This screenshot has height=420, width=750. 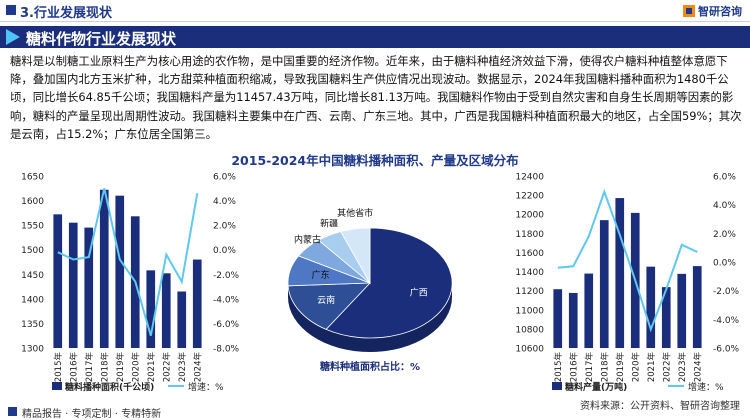 I want to click on output-y-tick-left: 11400, so click(x=529, y=273).